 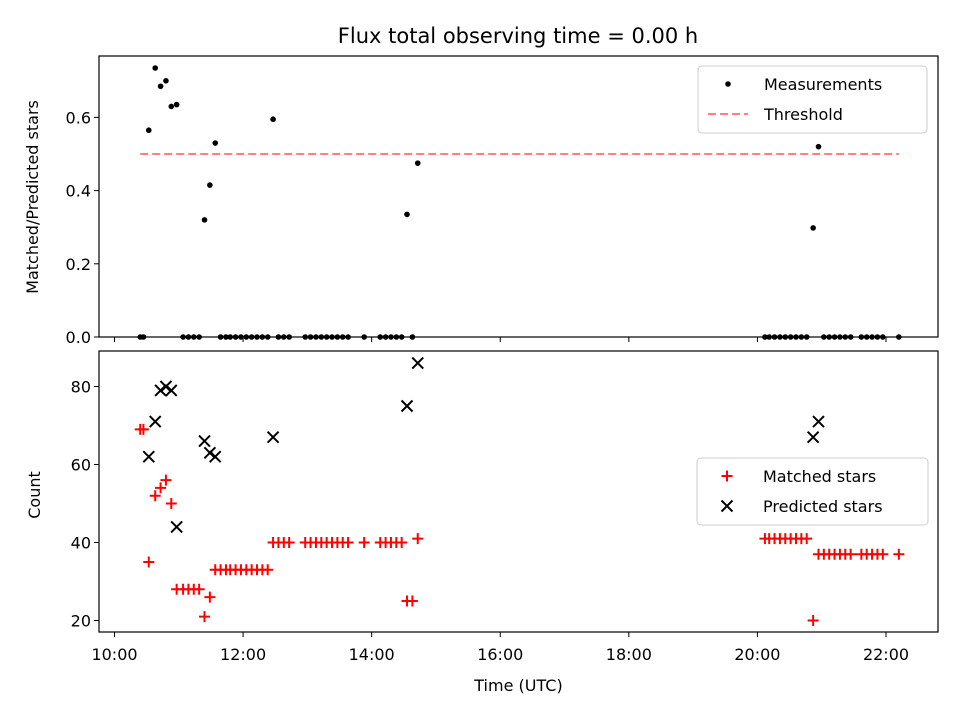 I want to click on legend-entry: Predicted stars, so click(x=801, y=506).